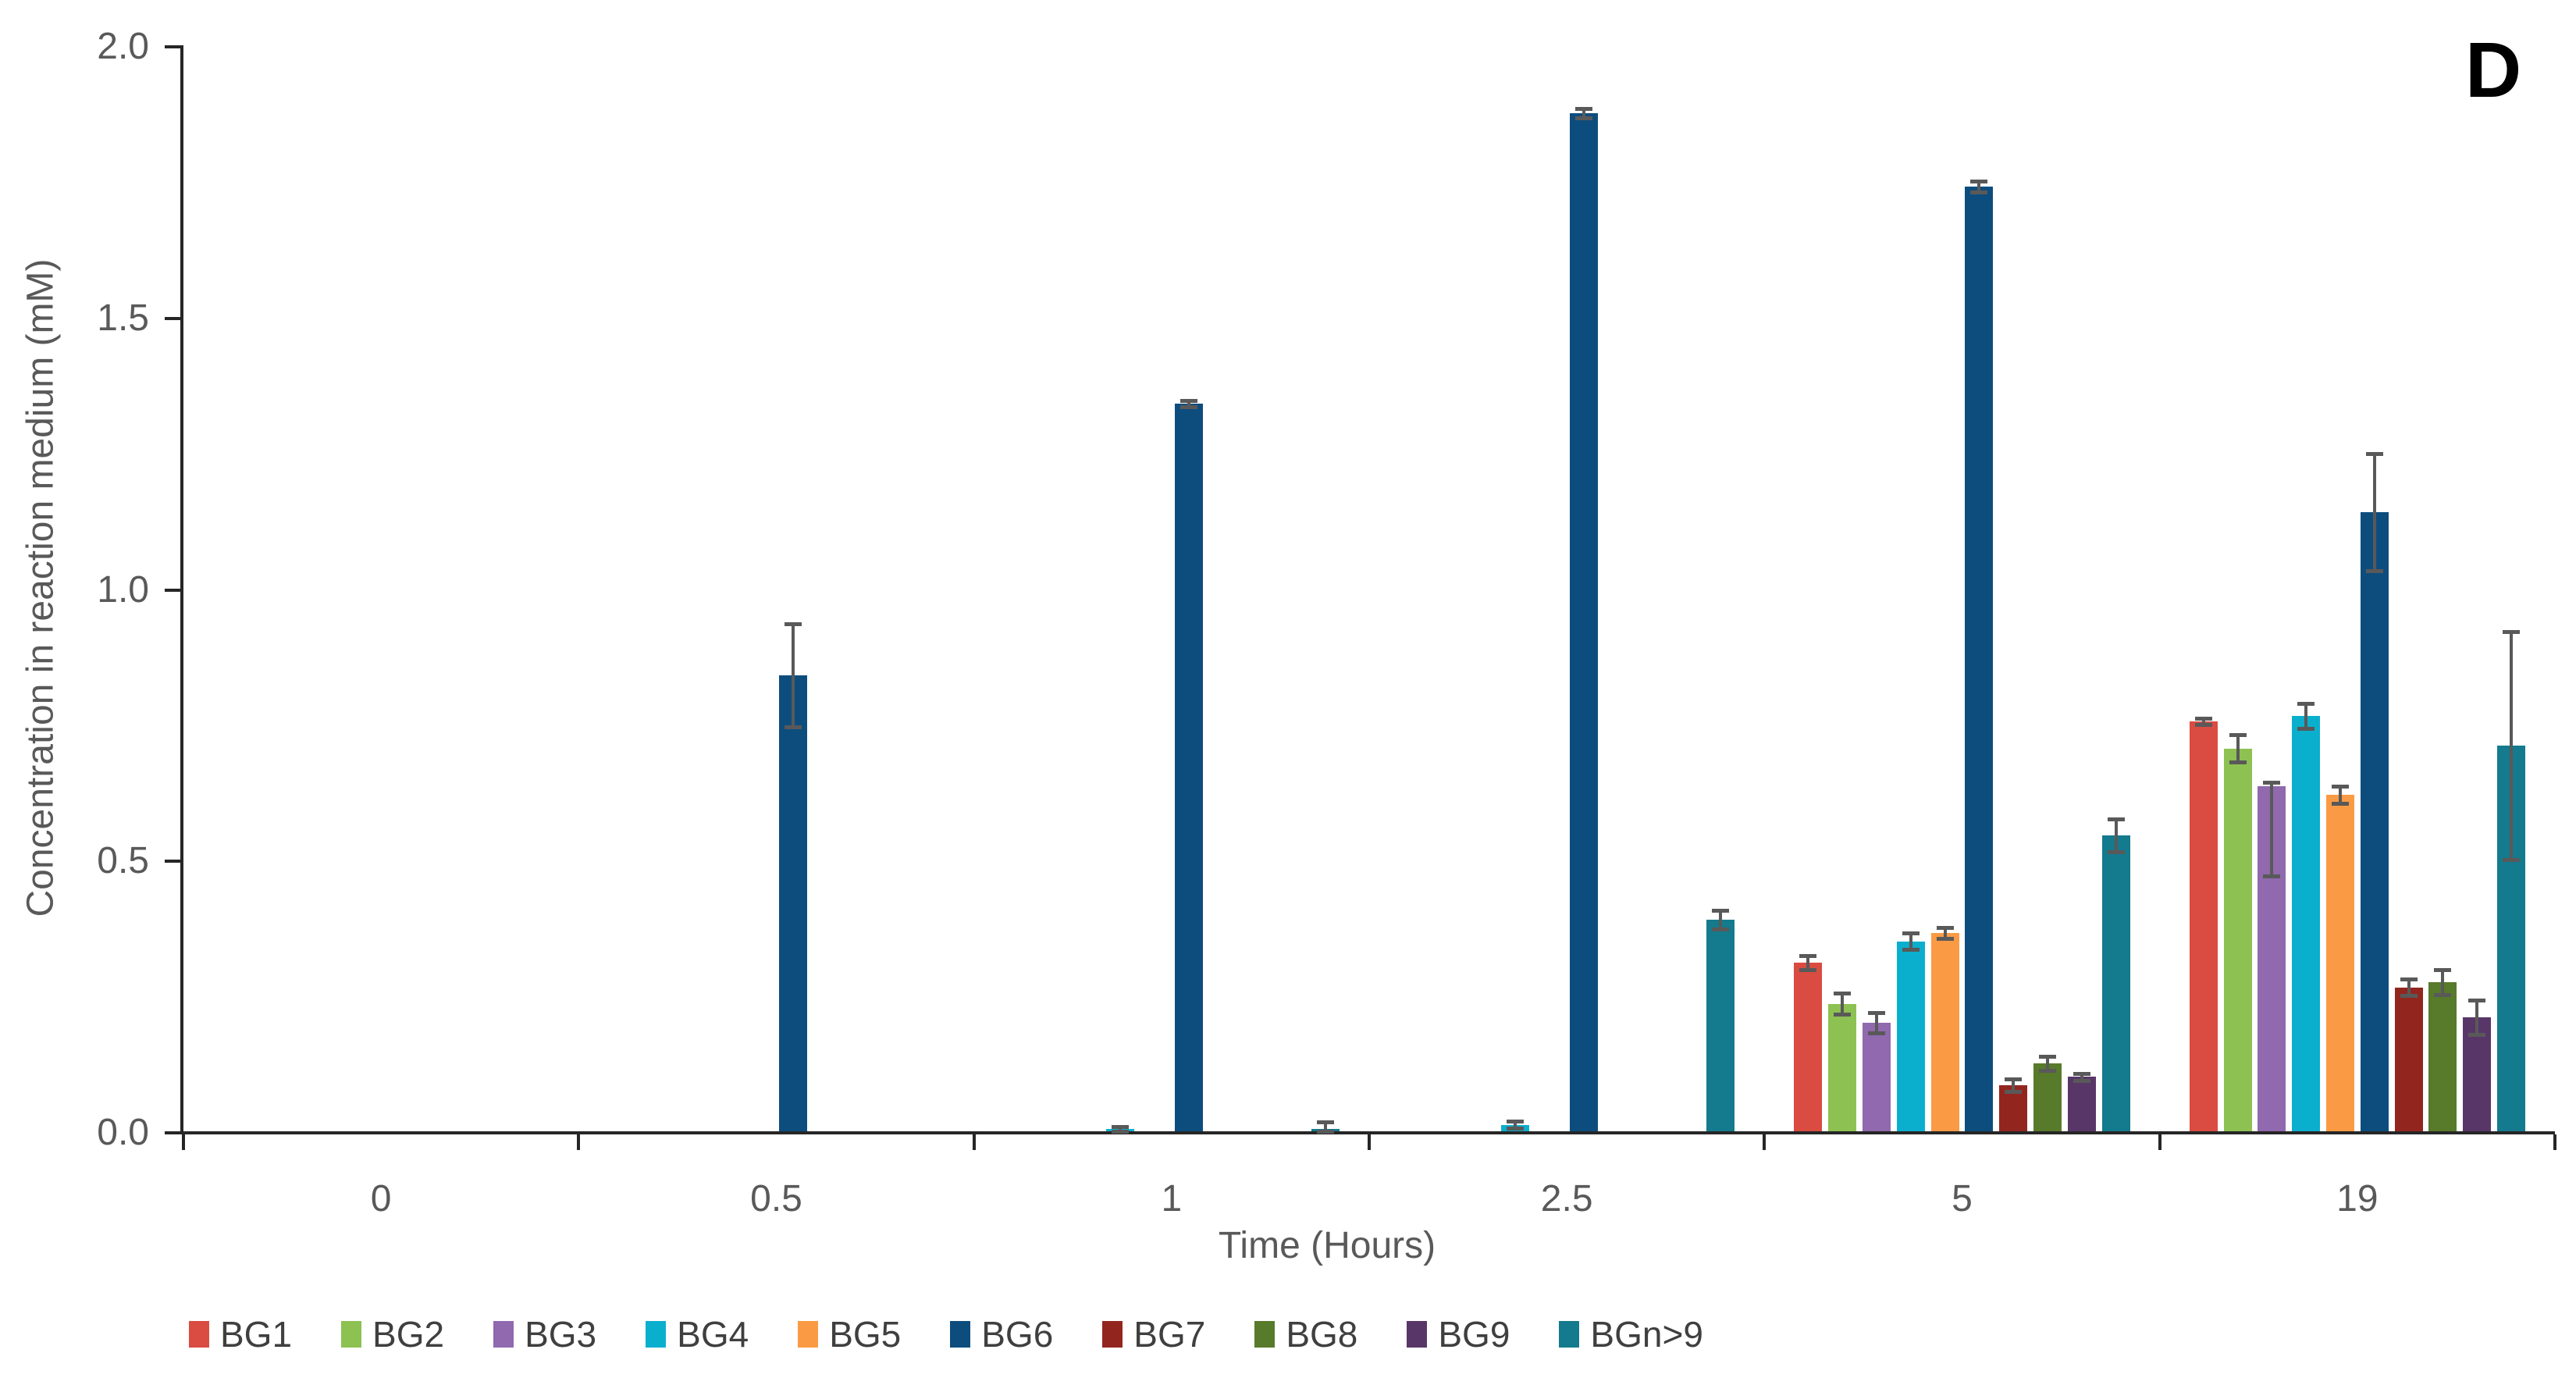 This screenshot has width=2576, height=1378. What do you see at coordinates (1979, 186) in the screenshot?
I see `error-bar-BG6-t5` at bounding box center [1979, 186].